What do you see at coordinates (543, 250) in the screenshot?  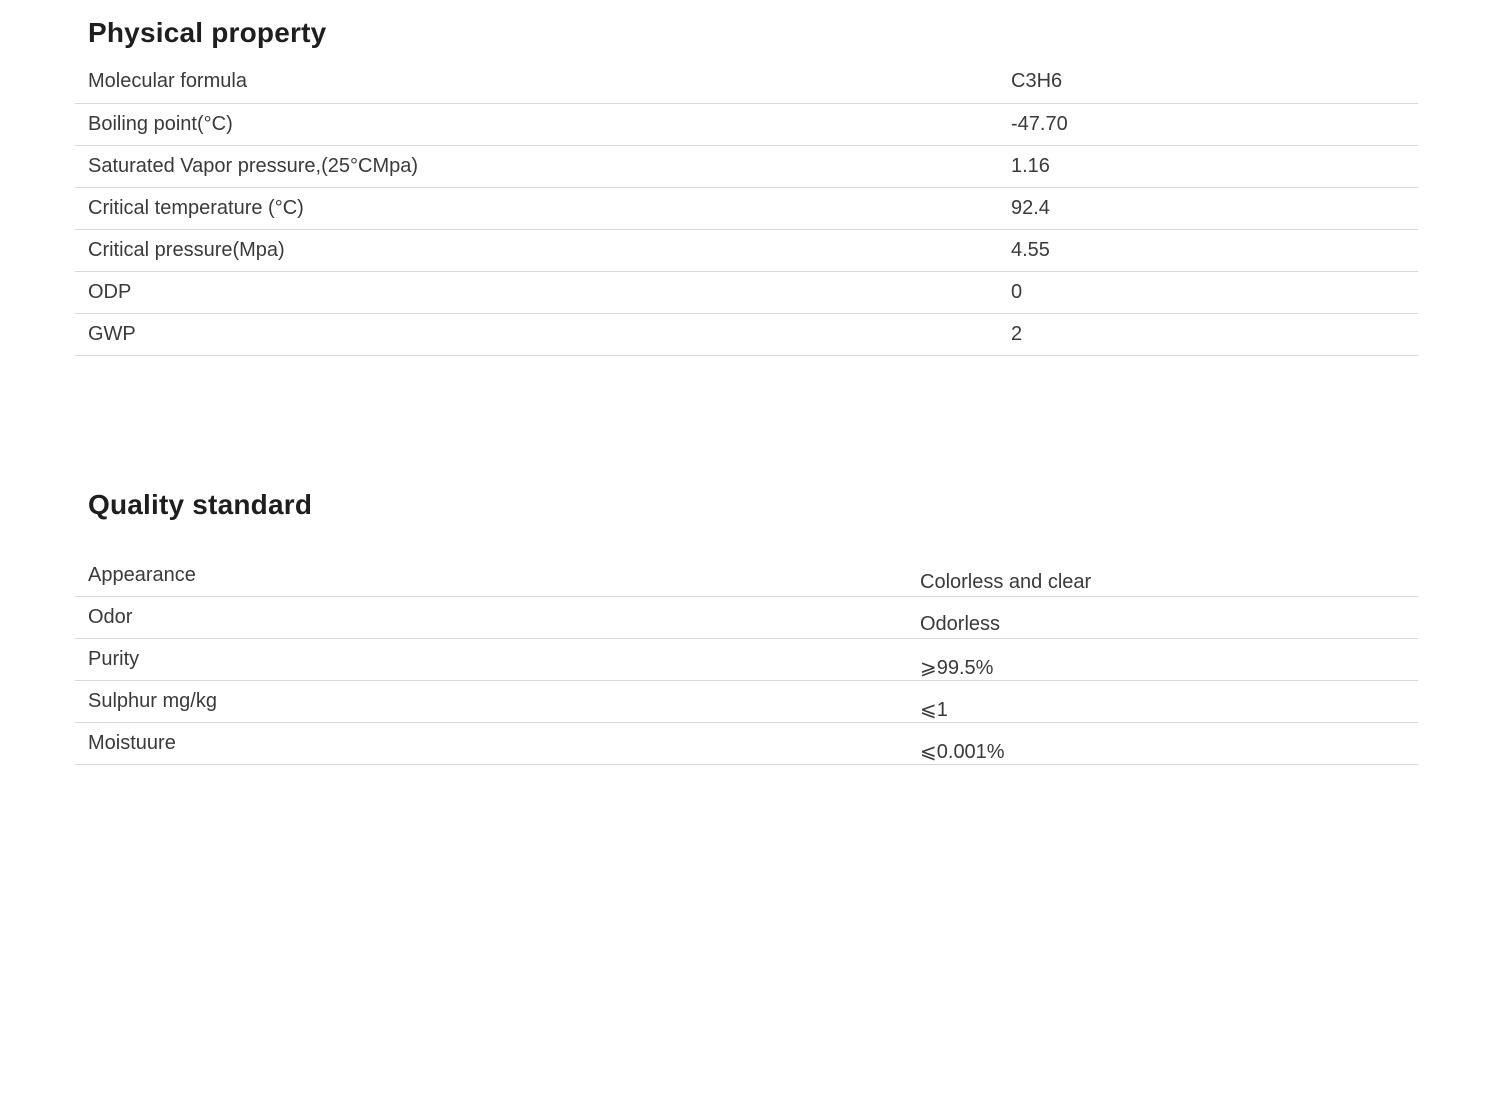 I see `property-label: Critical pressure(Mpa)` at bounding box center [543, 250].